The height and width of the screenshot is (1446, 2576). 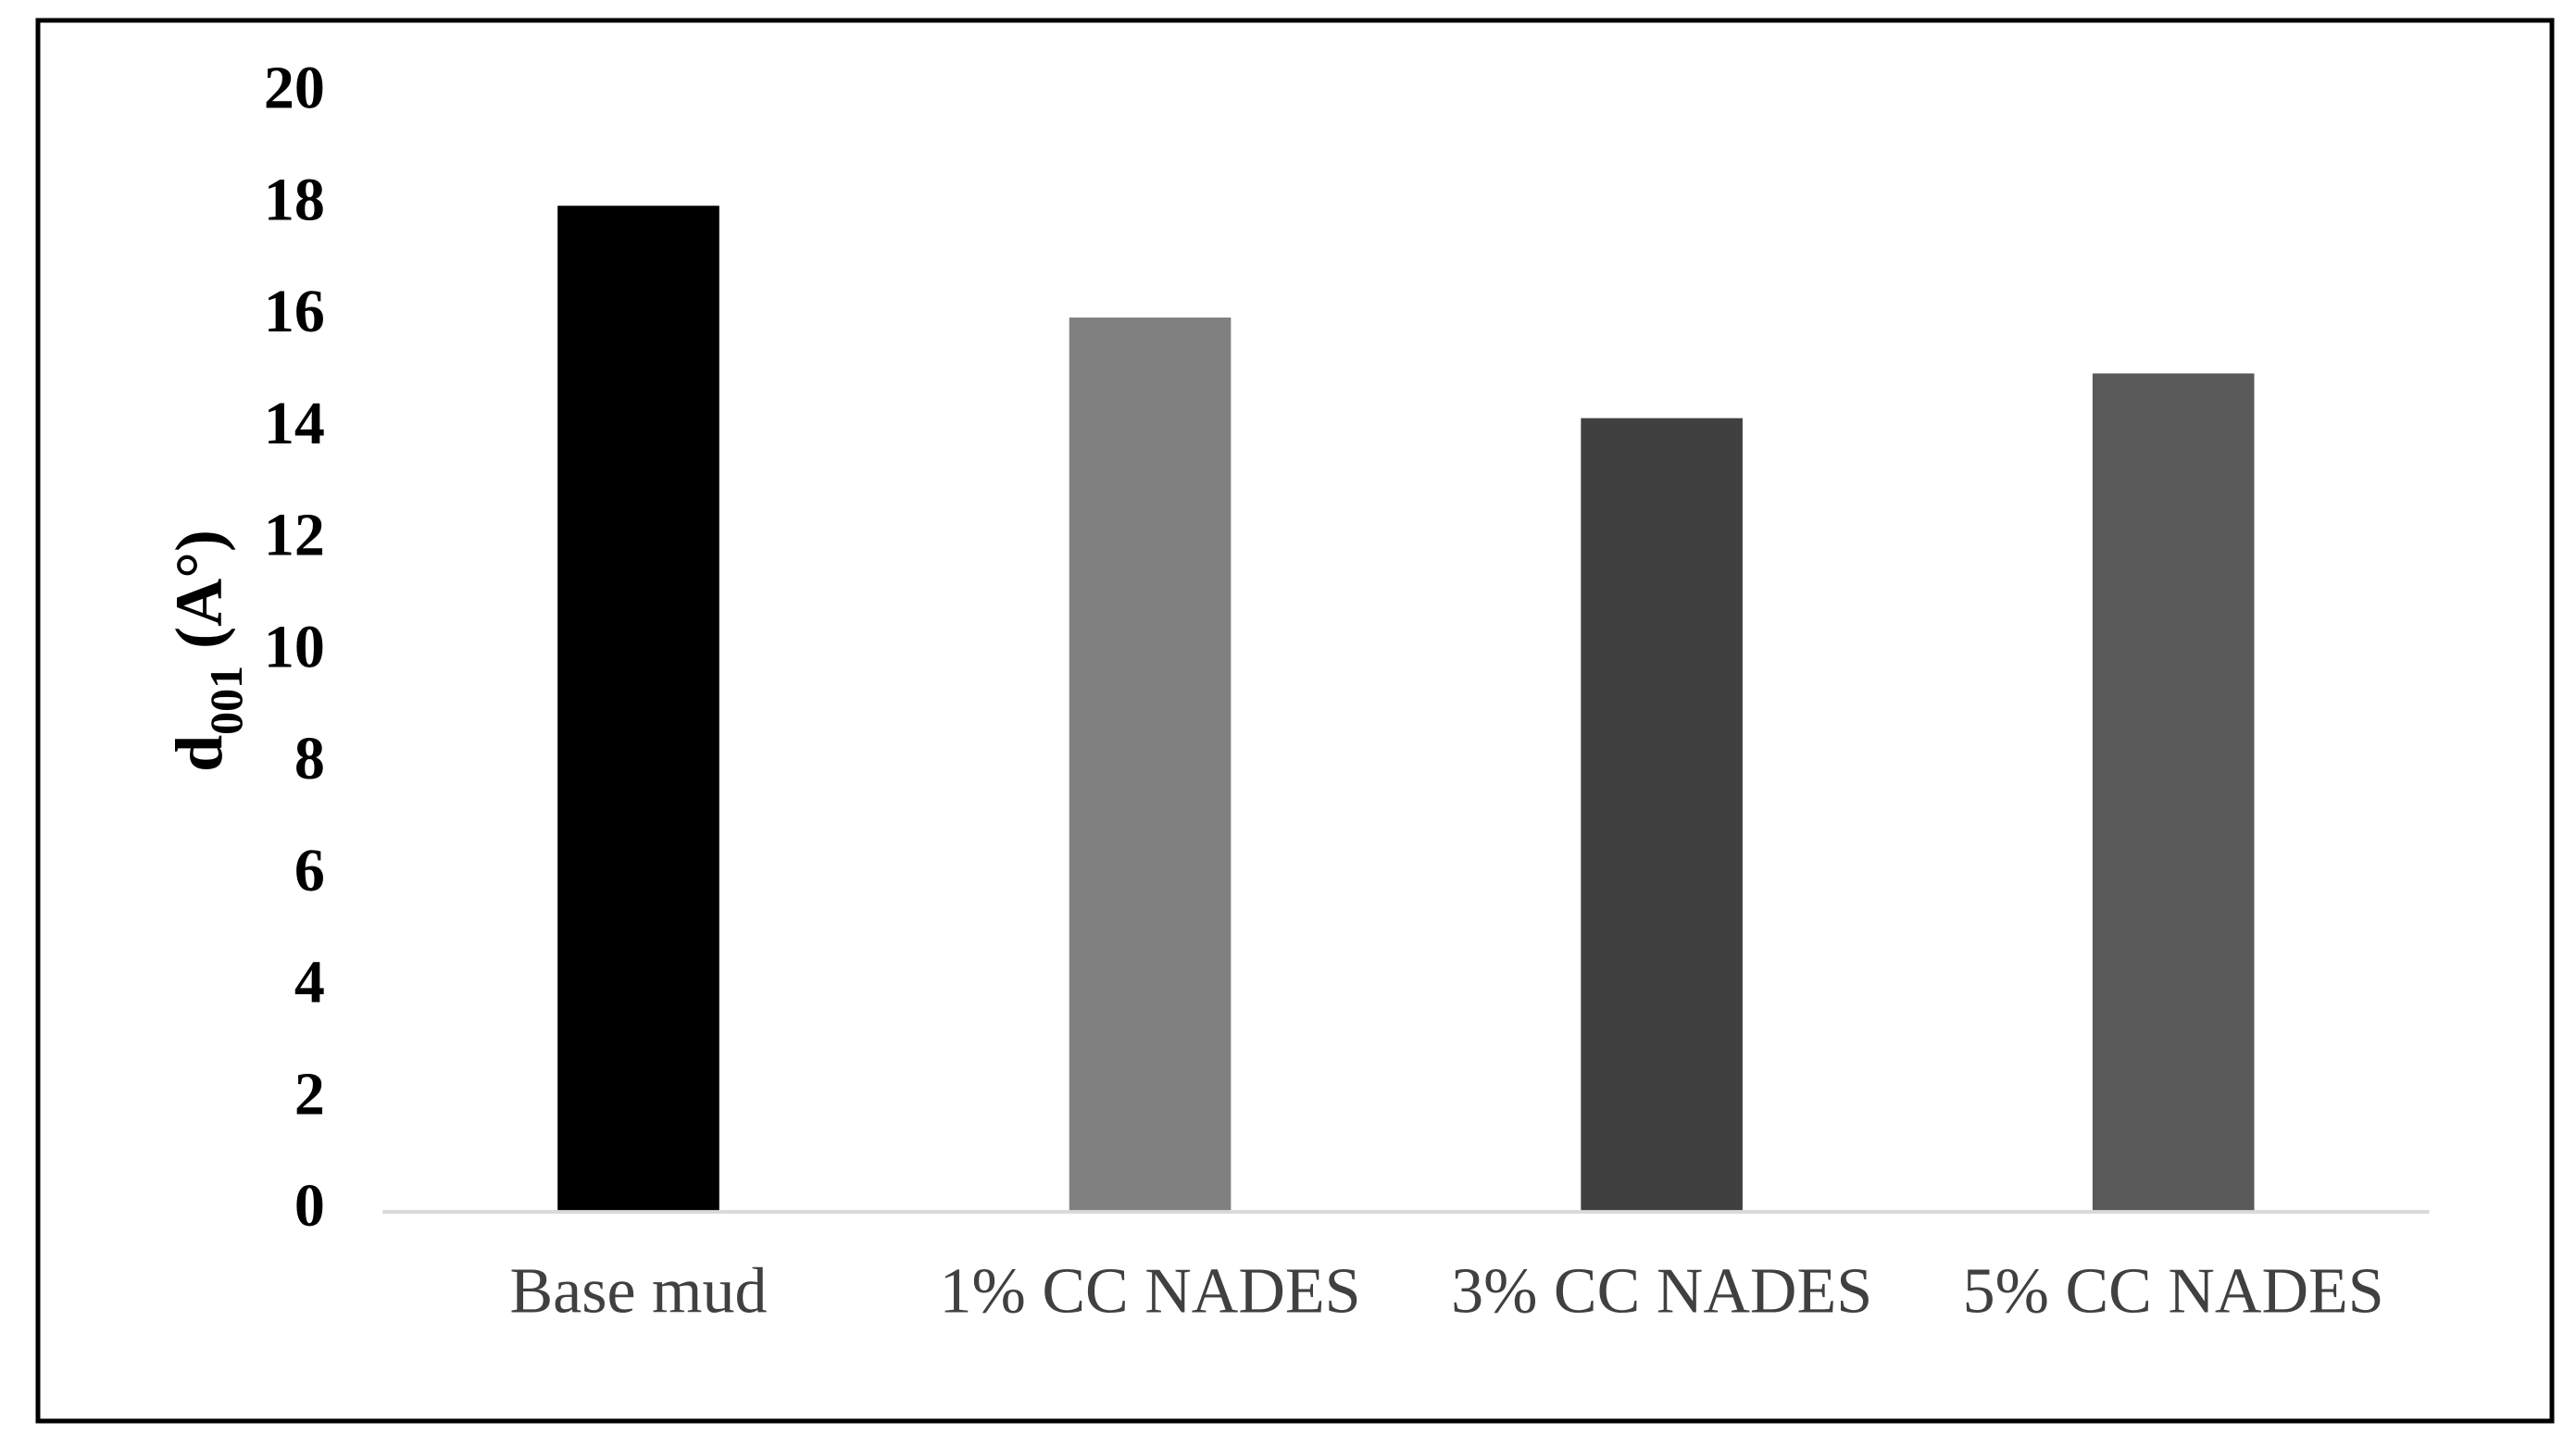 I want to click on y-axis-label: d001 (A°), so click(x=208, y=651).